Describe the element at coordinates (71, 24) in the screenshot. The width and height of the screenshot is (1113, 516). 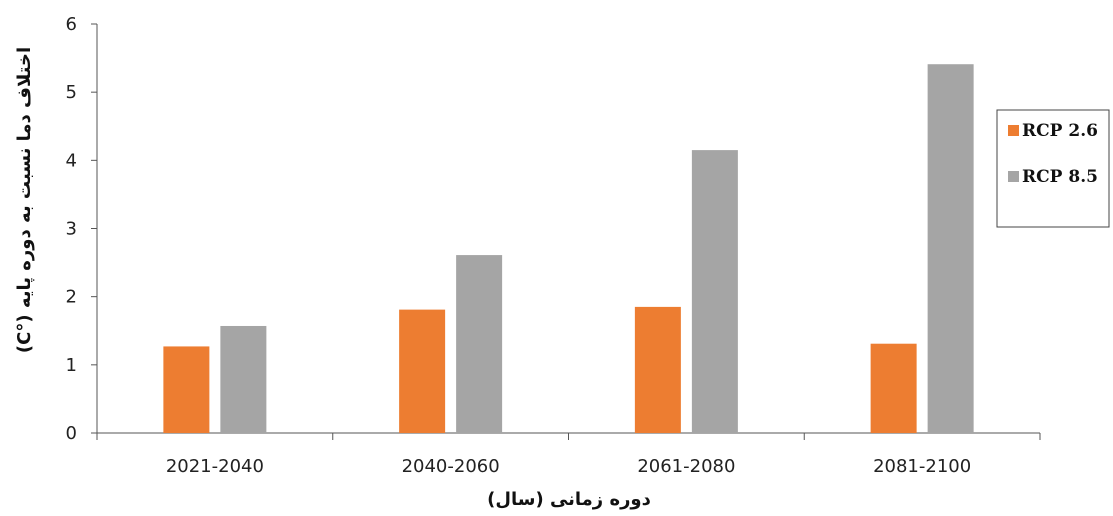
I see `y-tick-label: 6` at that location.